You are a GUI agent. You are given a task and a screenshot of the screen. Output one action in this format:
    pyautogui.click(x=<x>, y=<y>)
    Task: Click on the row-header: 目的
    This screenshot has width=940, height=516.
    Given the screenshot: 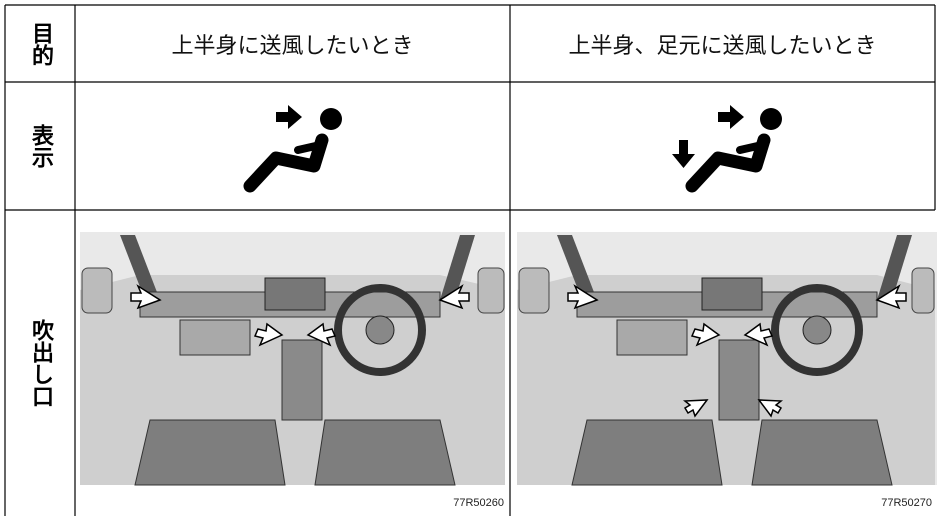 What is the action you would take?
    pyautogui.click(x=40, y=43)
    